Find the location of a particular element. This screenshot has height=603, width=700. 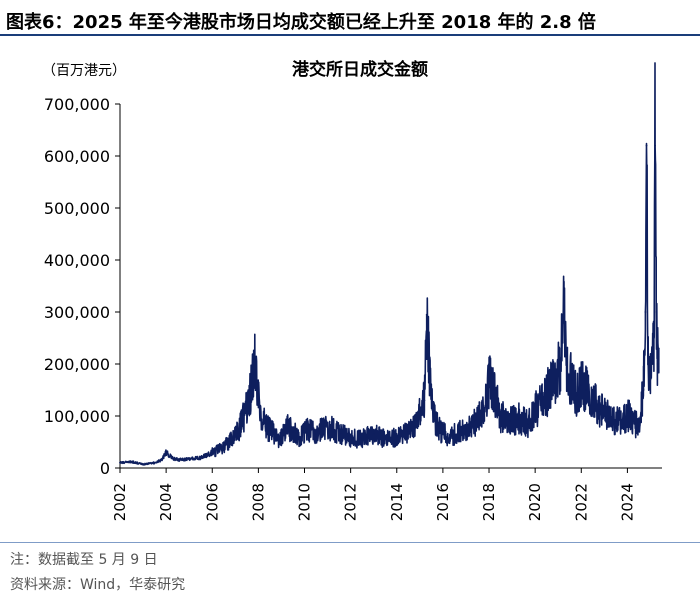

y-tick-label: 700,000 is located at coordinates (77, 104).